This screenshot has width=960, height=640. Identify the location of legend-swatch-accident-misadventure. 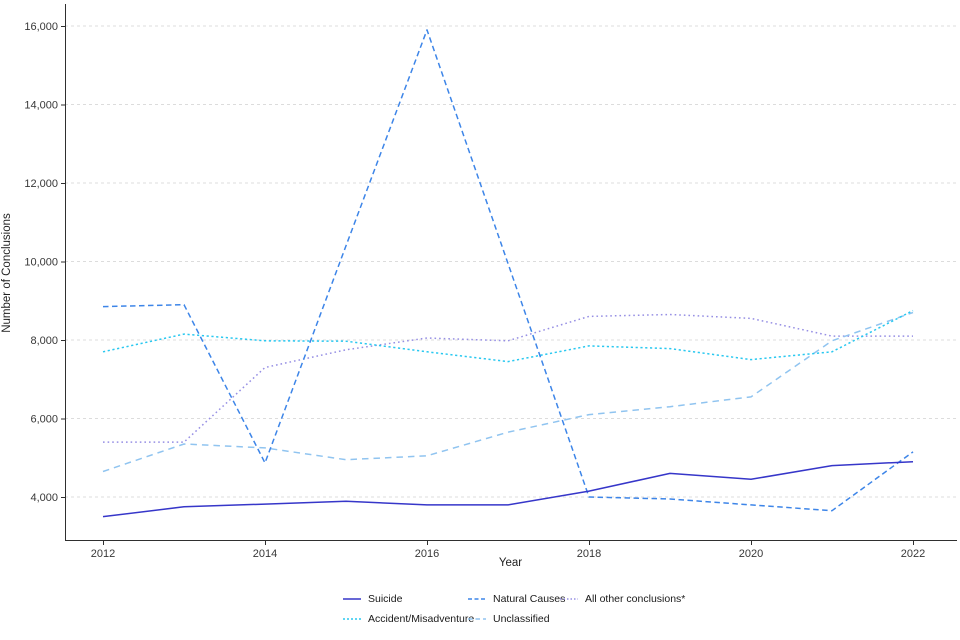
(352, 619).